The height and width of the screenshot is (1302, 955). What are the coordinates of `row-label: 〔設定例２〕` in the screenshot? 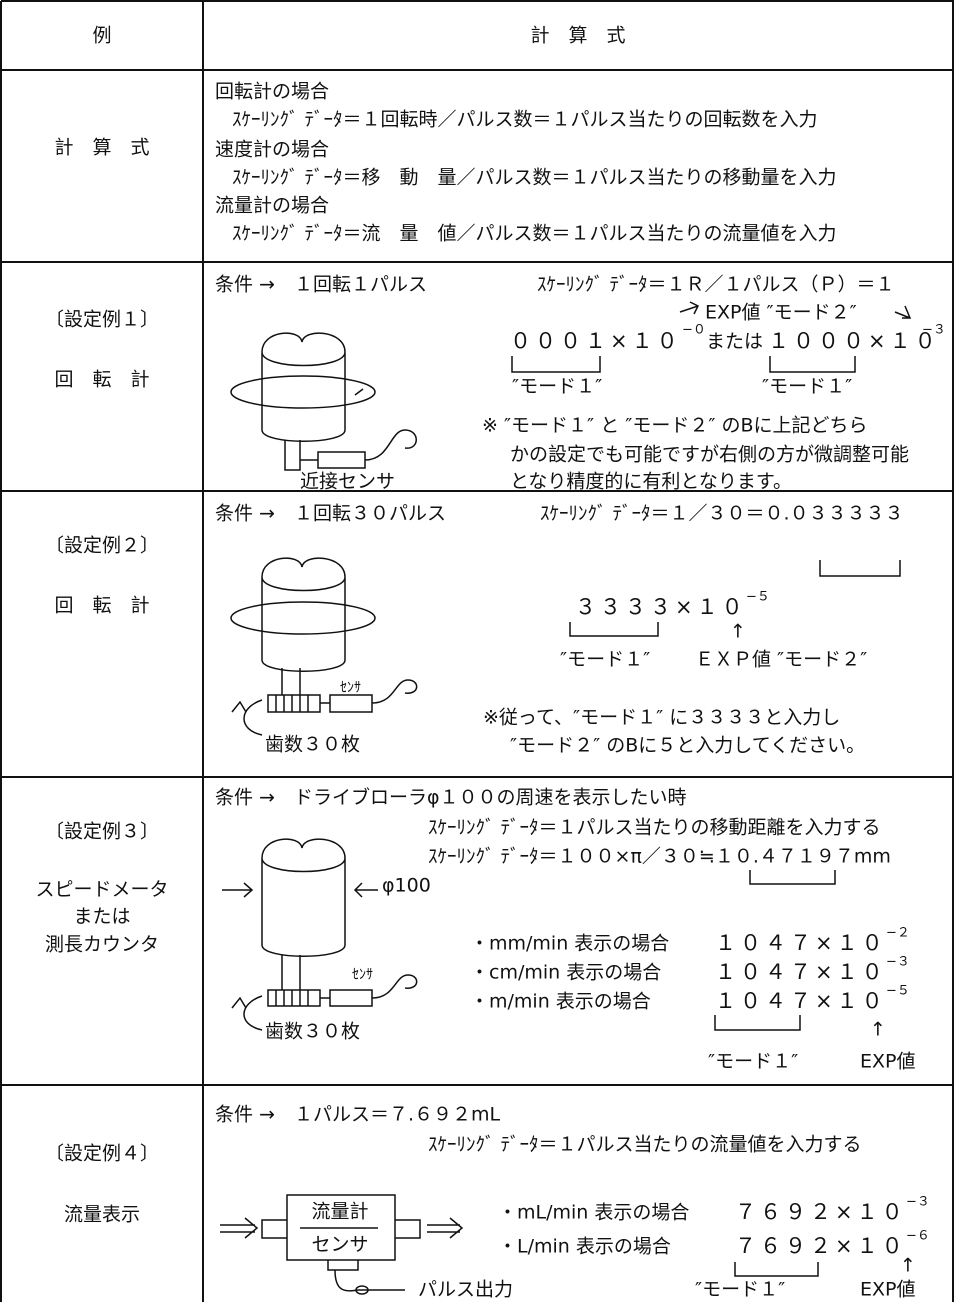 It's located at (102, 546).